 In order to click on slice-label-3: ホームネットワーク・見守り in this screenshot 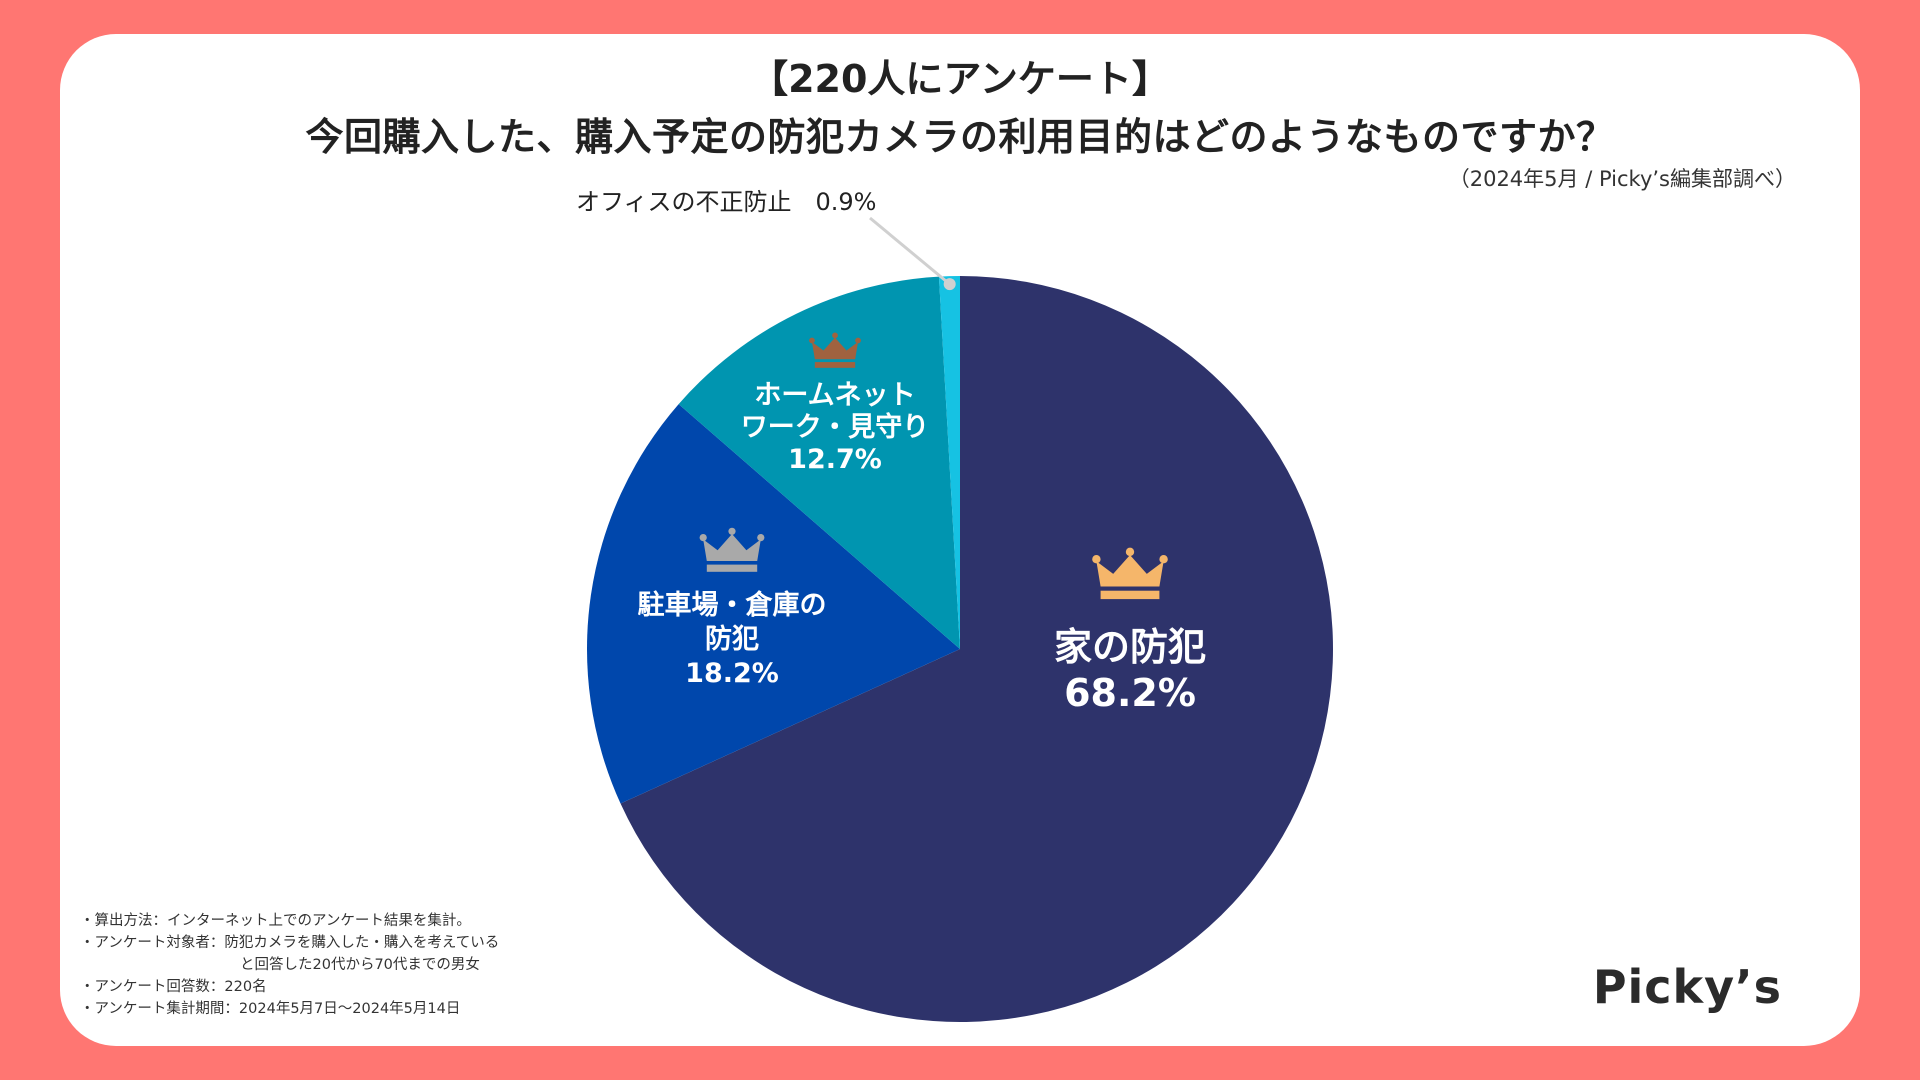, I will do `click(835, 411)`.